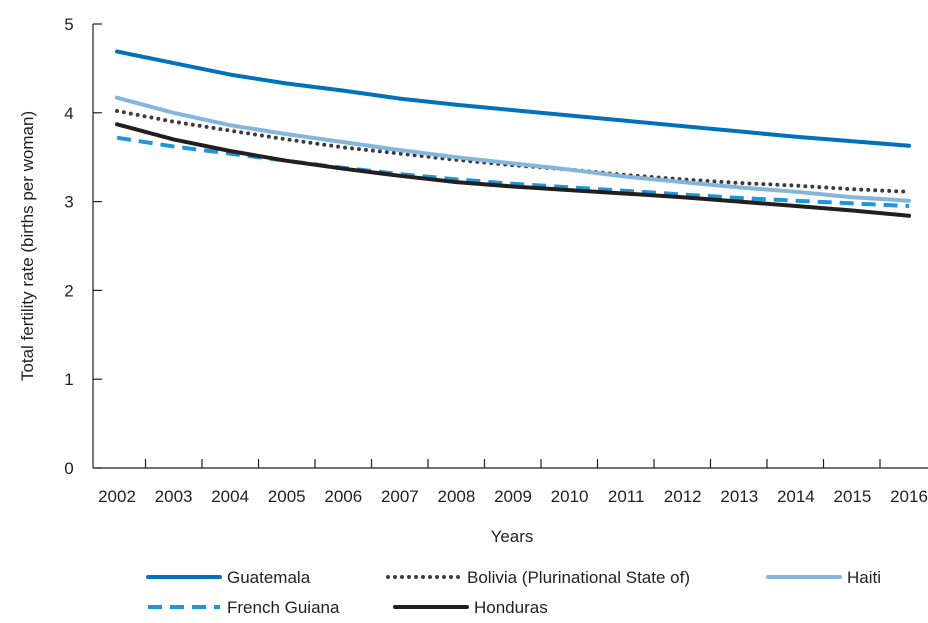  What do you see at coordinates (739, 496) in the screenshot?
I see `x-tick-label: 2013` at bounding box center [739, 496].